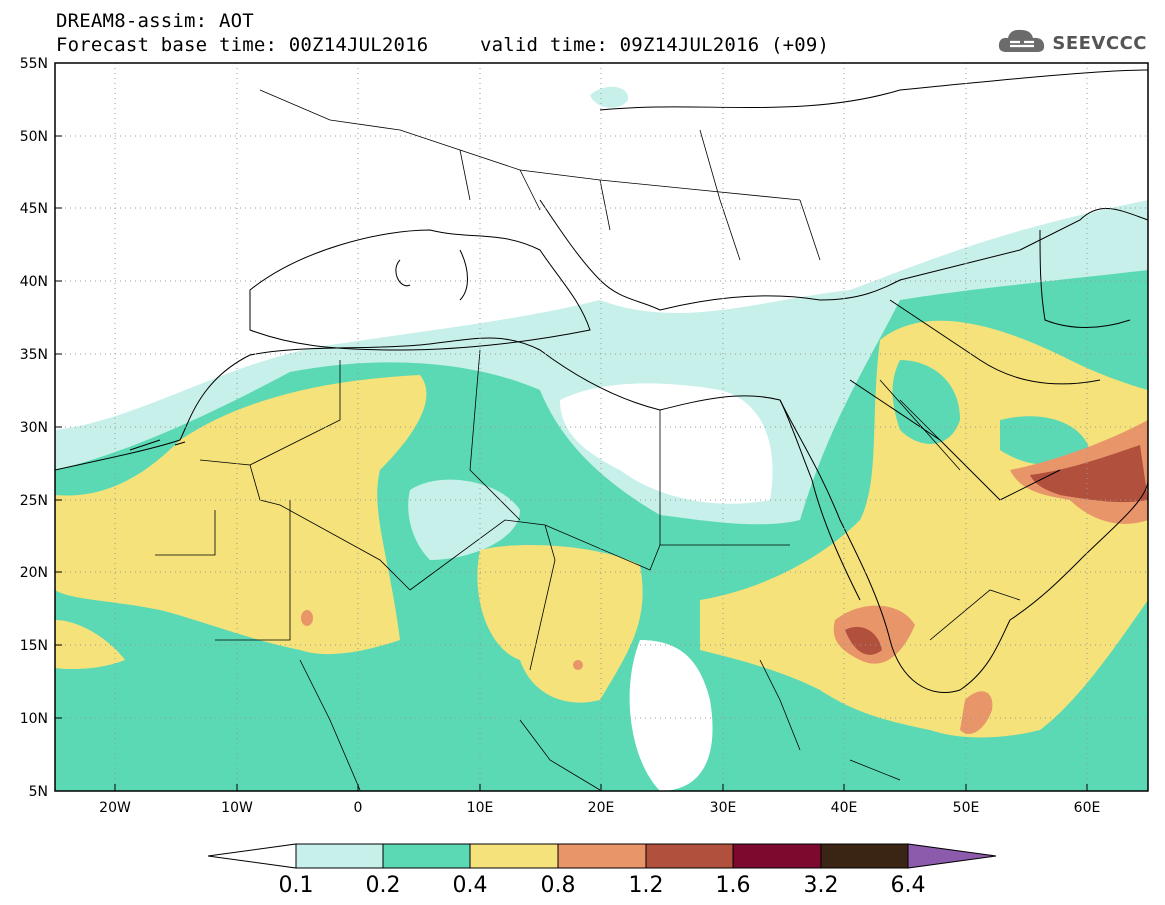 This screenshot has width=1165, height=905. What do you see at coordinates (976, 712) in the screenshot?
I see `aot-band-0.8-somalia` at bounding box center [976, 712].